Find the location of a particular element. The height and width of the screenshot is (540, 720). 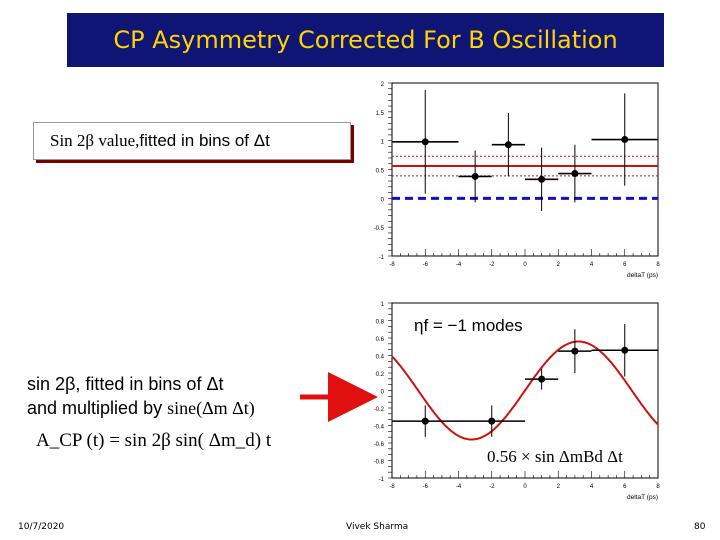

acp-formula: A_CP (t) = sin 2β sin( Δm_d) t is located at coordinates (154, 440).